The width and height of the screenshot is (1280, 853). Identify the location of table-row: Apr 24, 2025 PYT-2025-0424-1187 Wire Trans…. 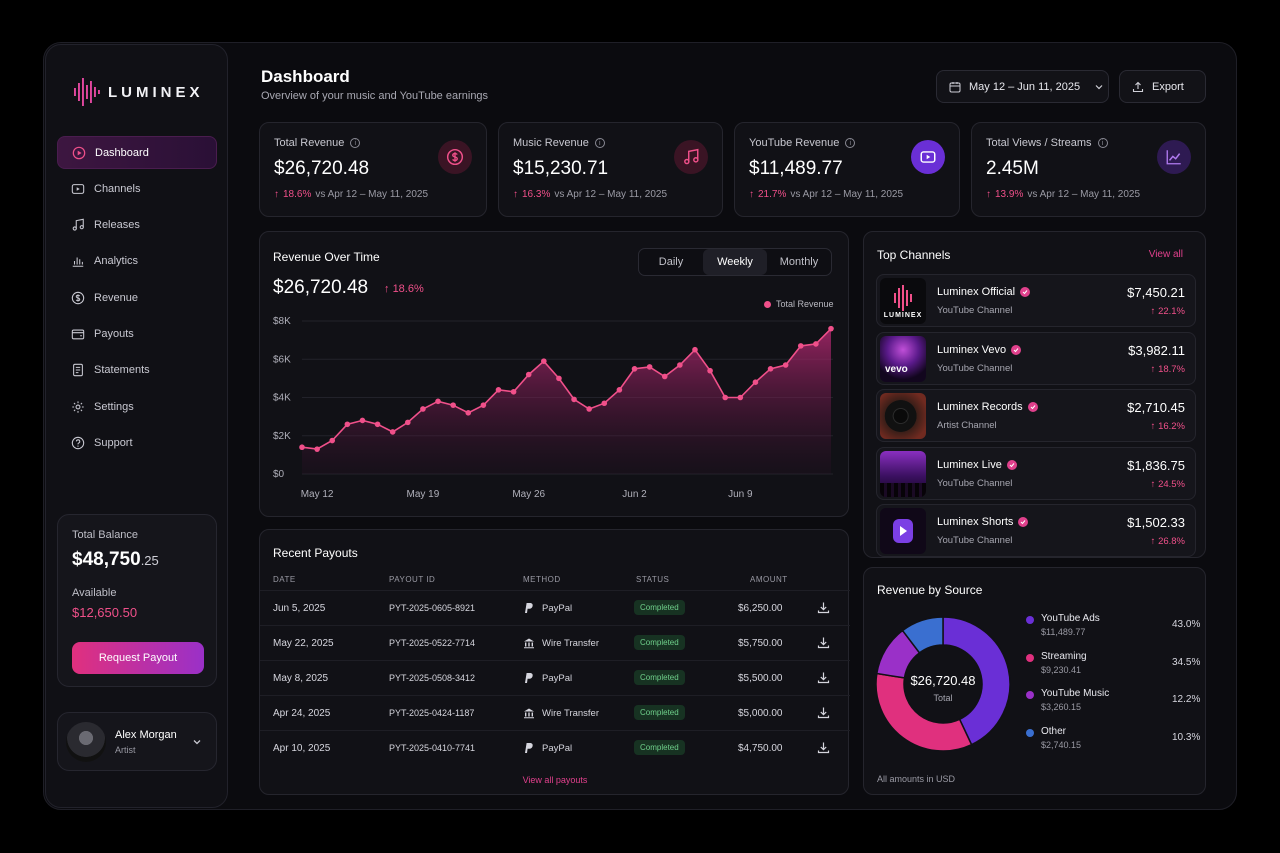
(555, 712).